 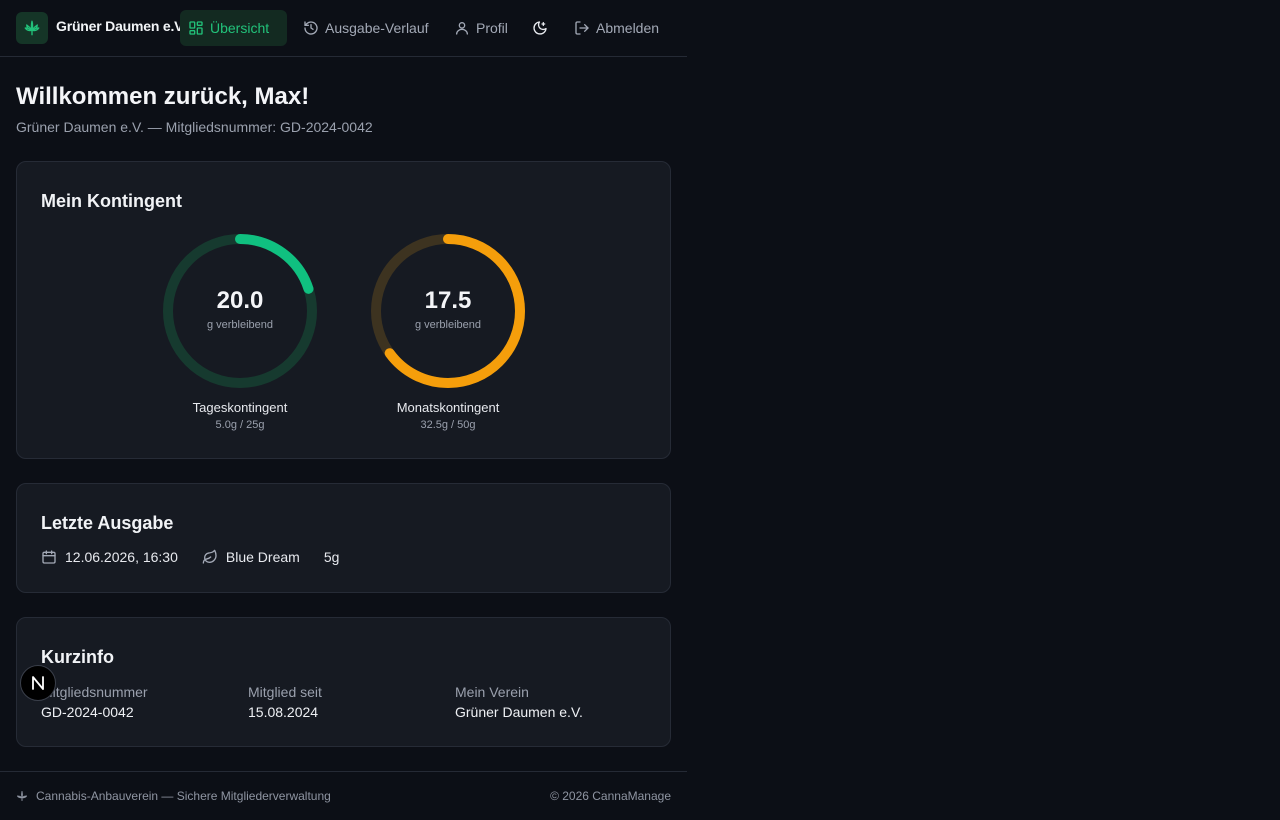 What do you see at coordinates (582, 28) in the screenshot?
I see `logout-icon` at bounding box center [582, 28].